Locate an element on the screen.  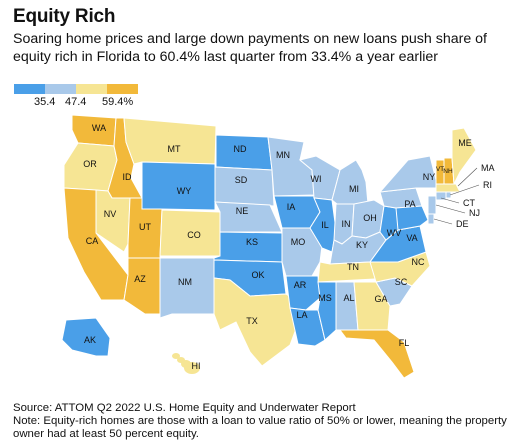
state-label-vt: VT is located at coordinates (440, 169).